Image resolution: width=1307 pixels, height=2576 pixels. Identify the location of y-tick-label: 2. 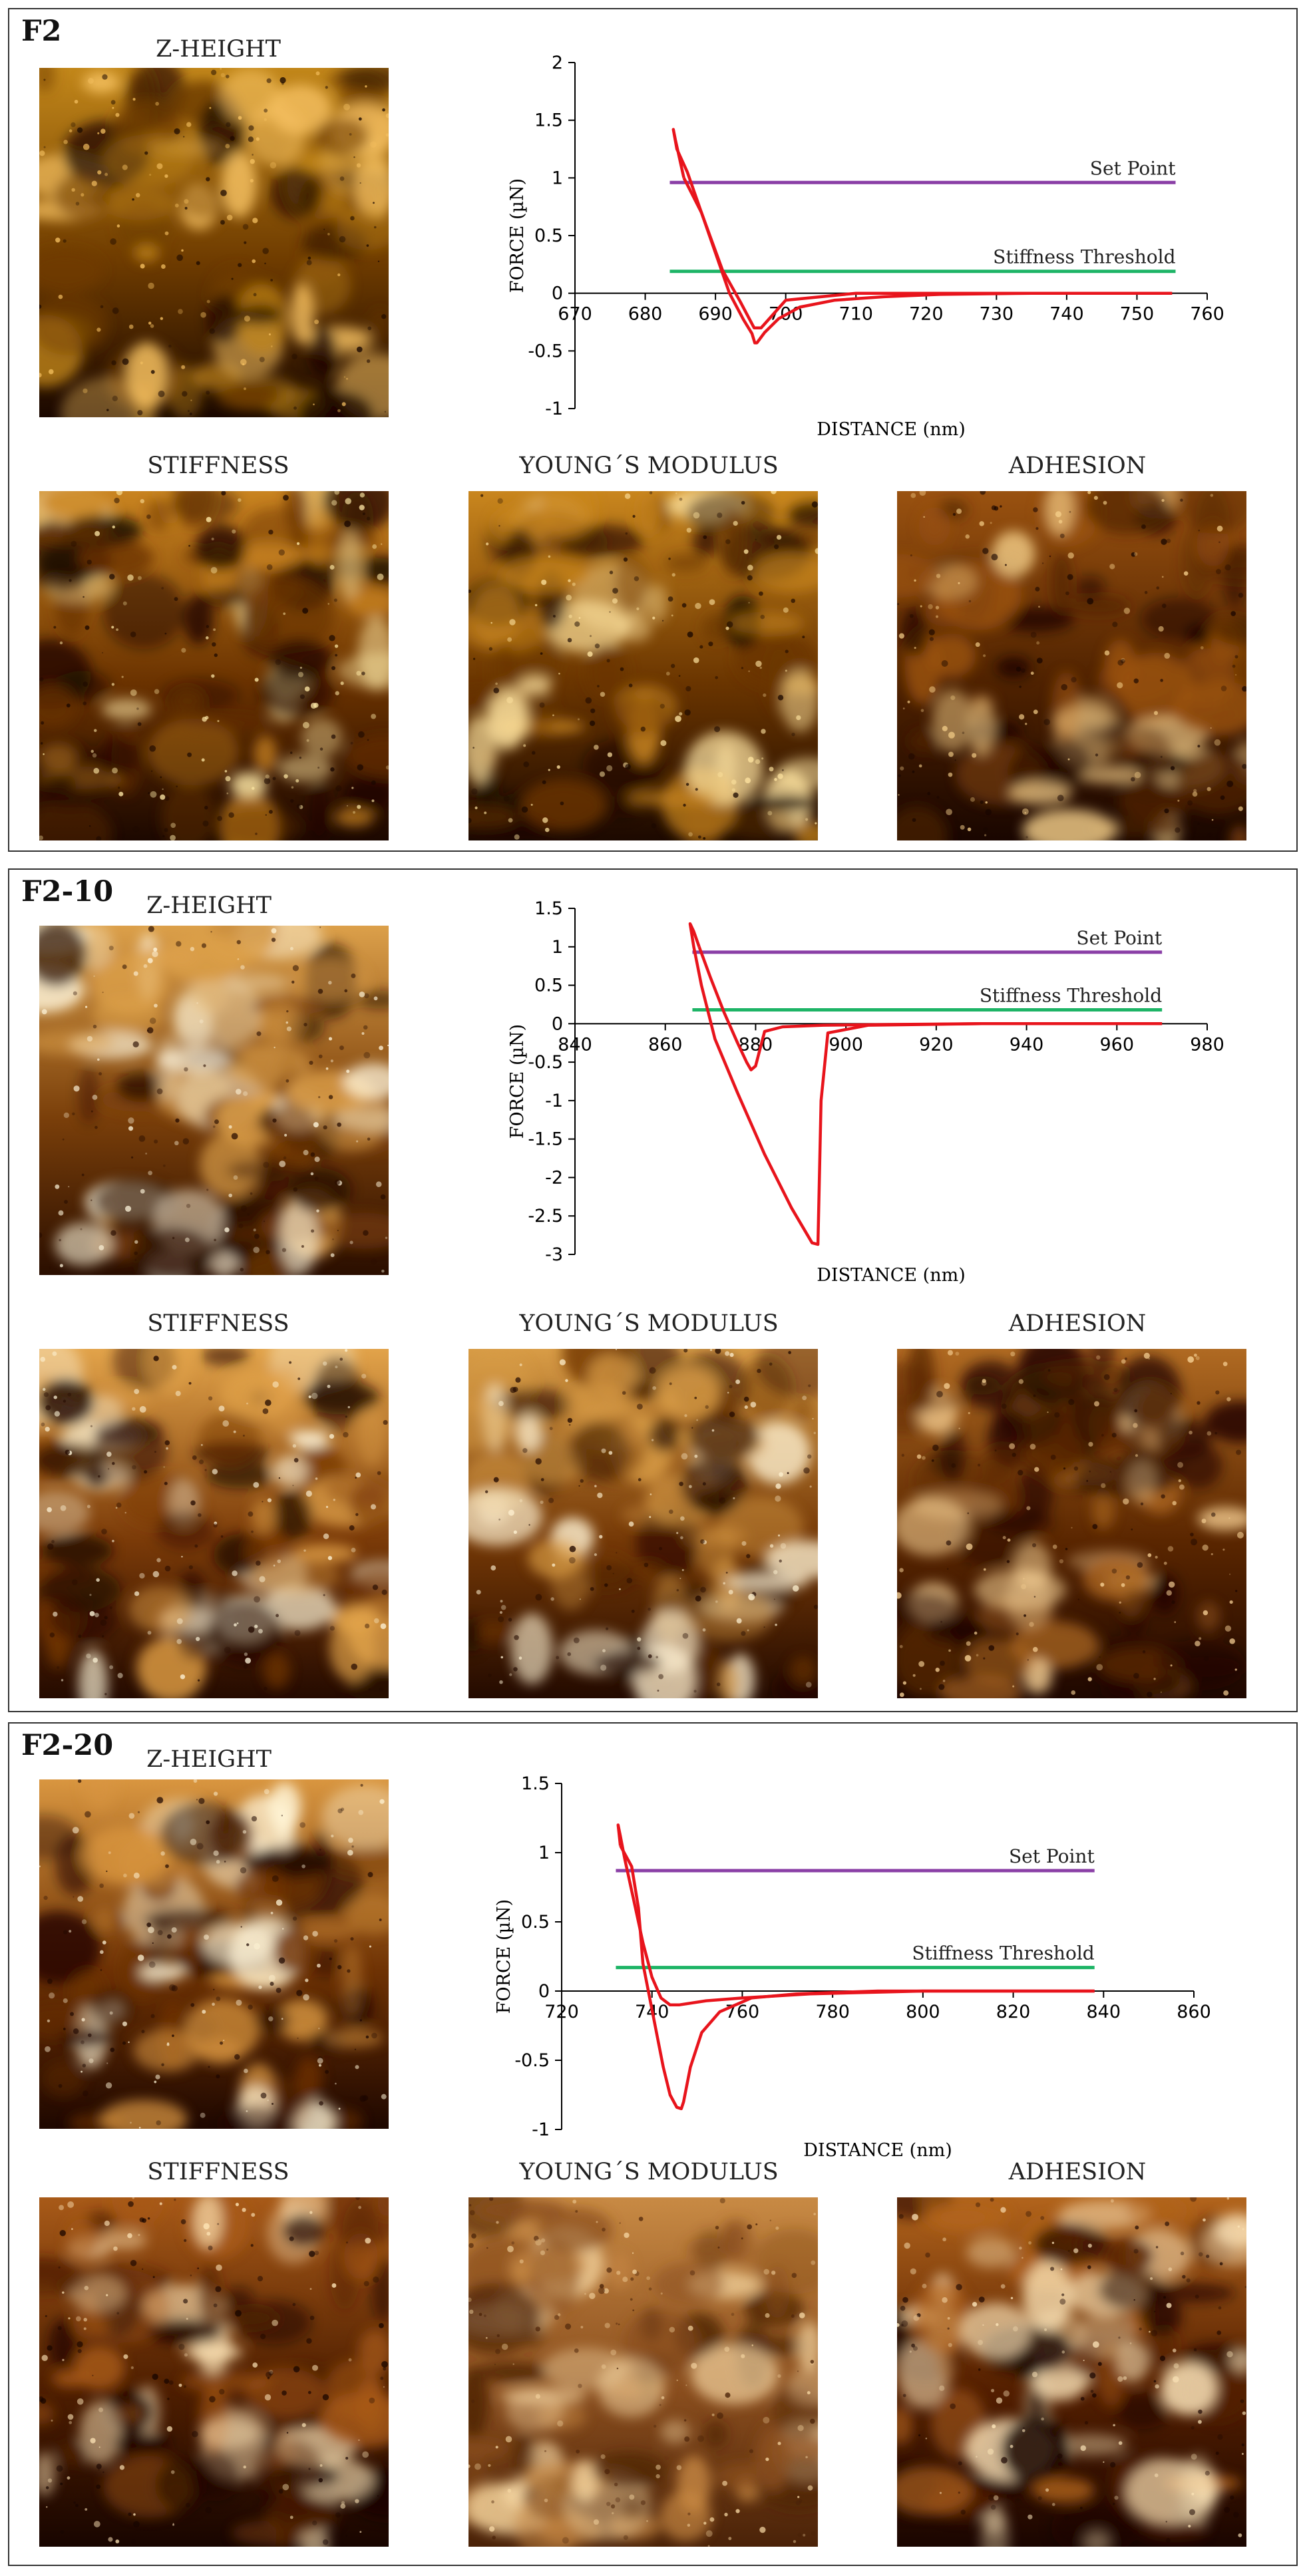
(557, 63).